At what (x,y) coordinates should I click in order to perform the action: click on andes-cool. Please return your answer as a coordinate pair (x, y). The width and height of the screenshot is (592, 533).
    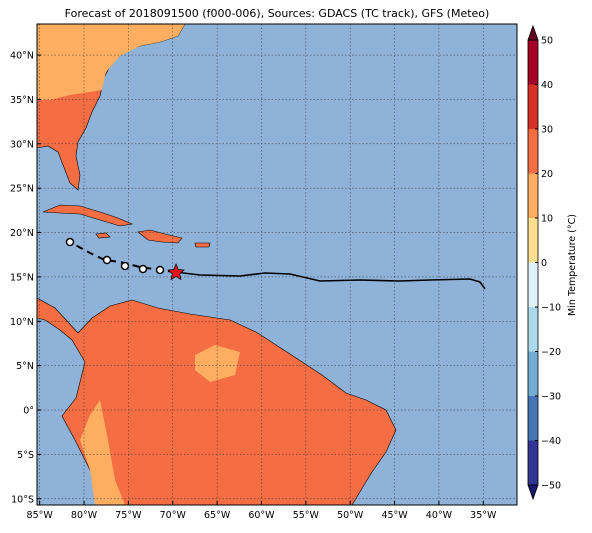
    Looking at the image, I should click on (160, 425).